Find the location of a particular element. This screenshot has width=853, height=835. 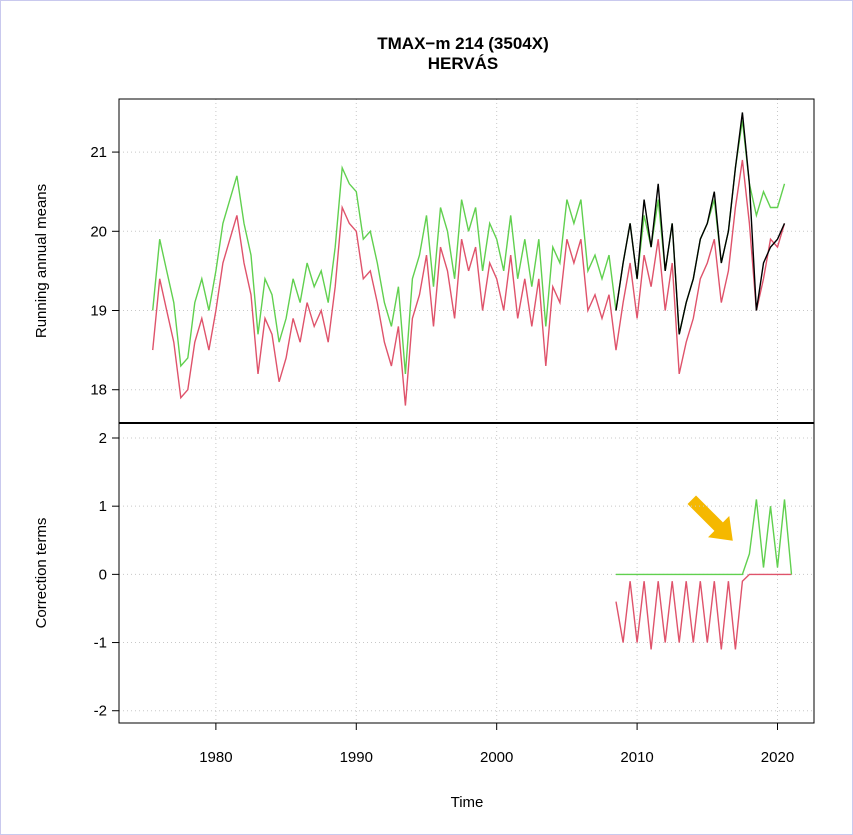

x-tick-label: 2010 is located at coordinates (636, 757).